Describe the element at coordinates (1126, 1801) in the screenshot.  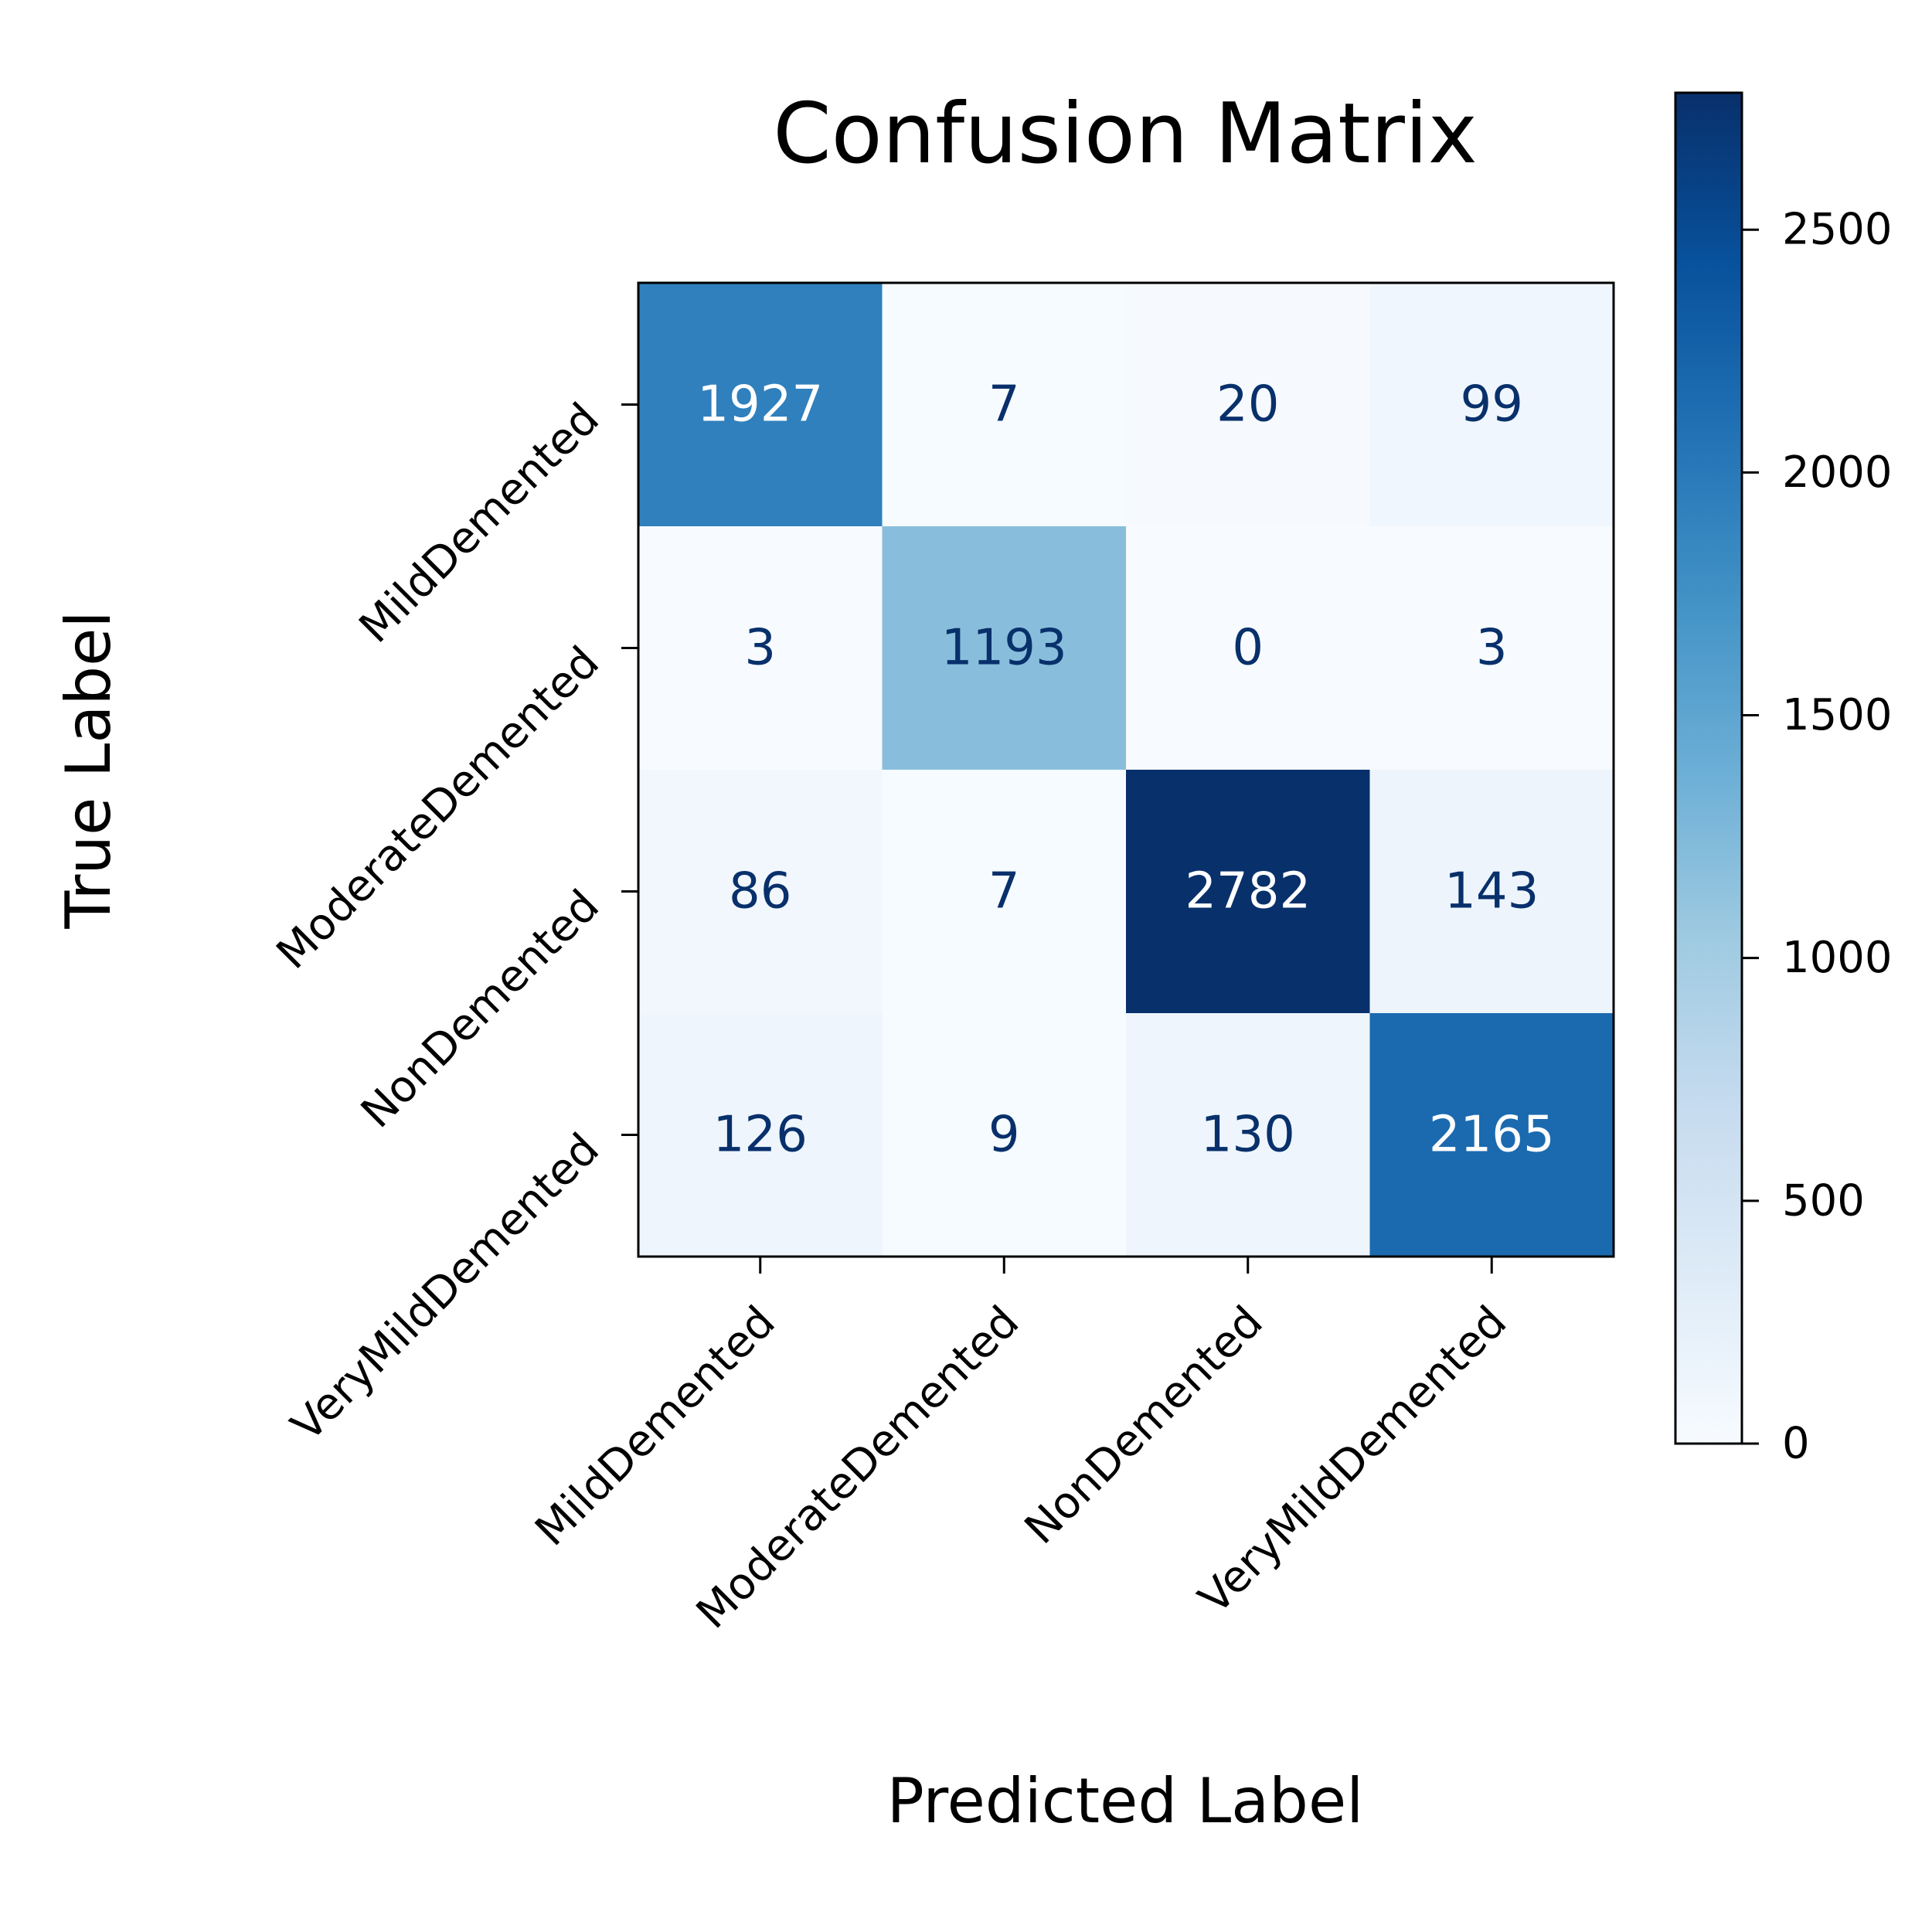
I see `x-axis-label: Predicted Label` at that location.